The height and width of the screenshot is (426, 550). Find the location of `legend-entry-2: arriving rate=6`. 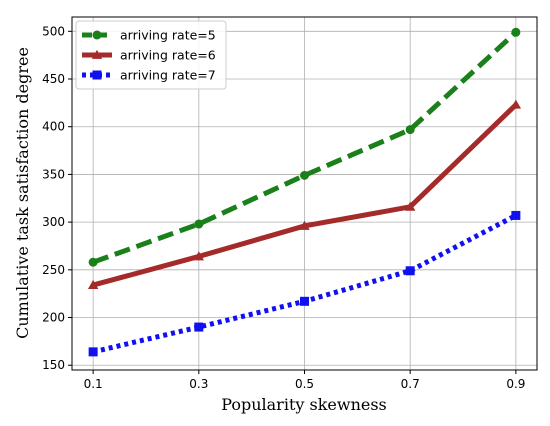

legend-entry-2: arriving rate=6 is located at coordinates (149, 55).